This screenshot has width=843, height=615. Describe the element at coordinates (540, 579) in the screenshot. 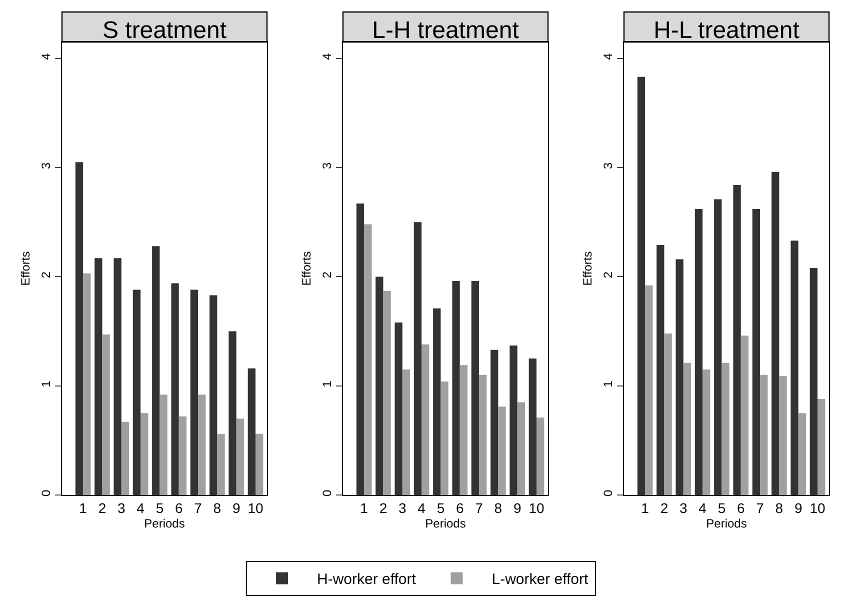

I see `legend-label: L-worker effort` at that location.